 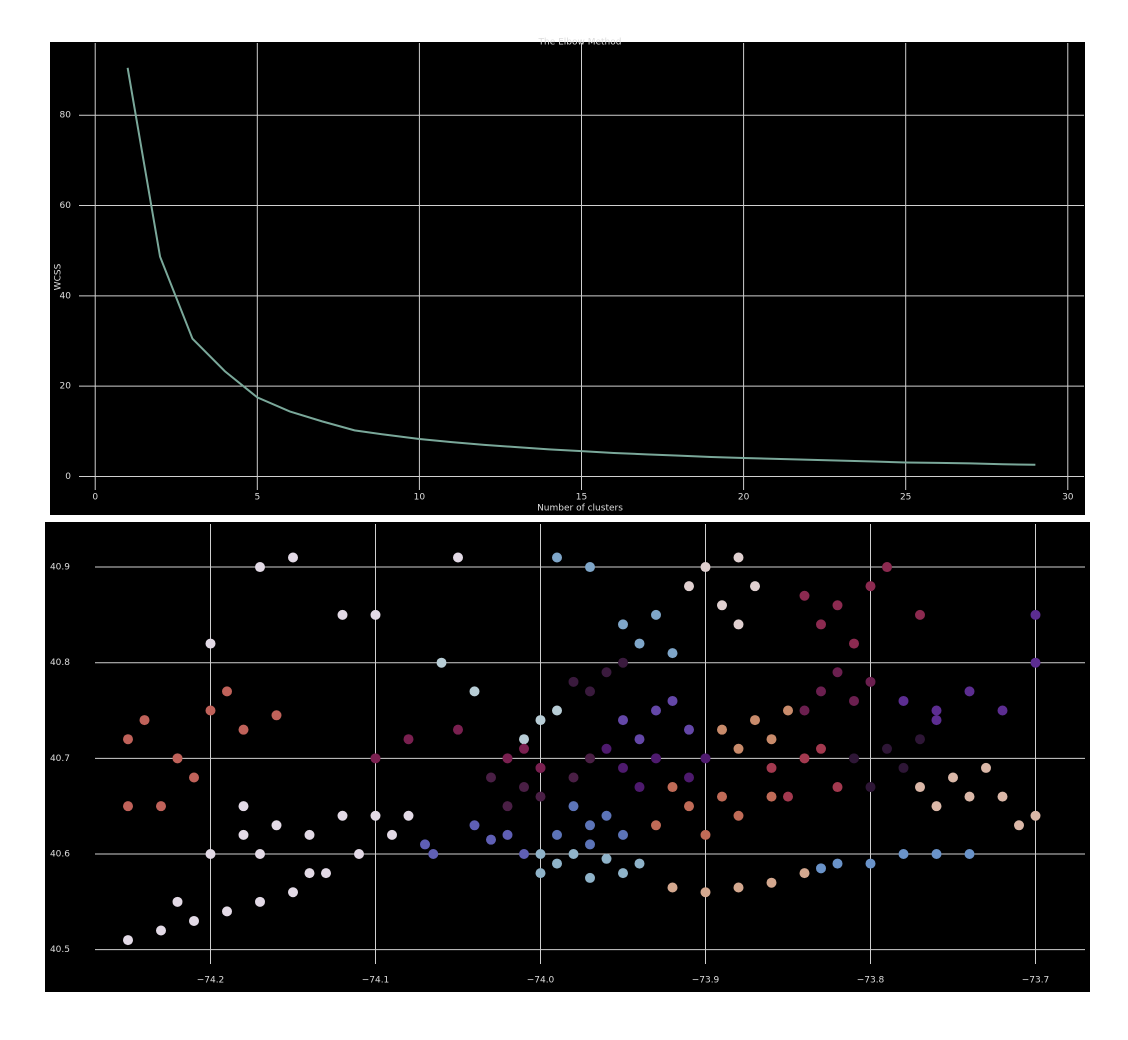 What do you see at coordinates (59, 276) in the screenshot?
I see `y-axis-label: WCSS` at bounding box center [59, 276].